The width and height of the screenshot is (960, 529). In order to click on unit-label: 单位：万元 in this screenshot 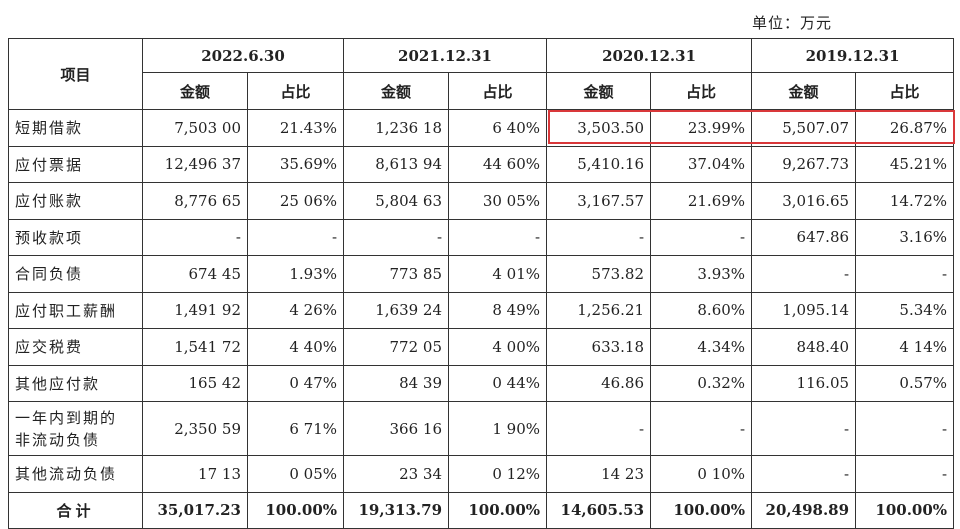, I will do `click(792, 23)`.